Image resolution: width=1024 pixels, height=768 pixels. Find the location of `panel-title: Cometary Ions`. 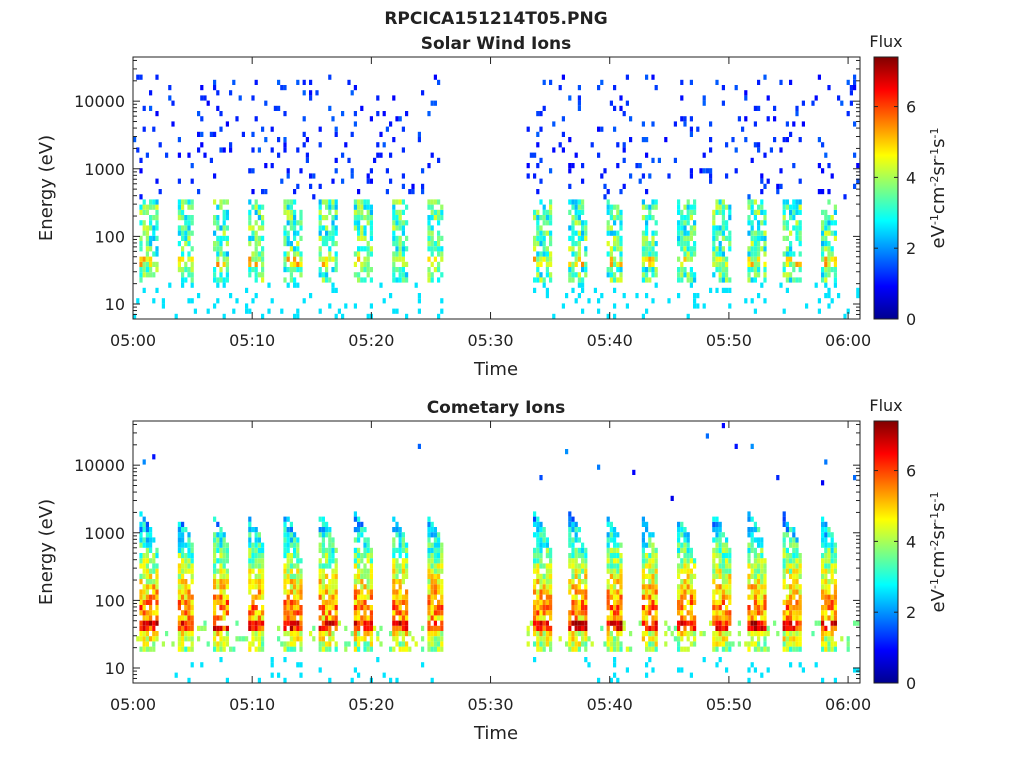

panel-title: Cometary Ions is located at coordinates (496, 408).